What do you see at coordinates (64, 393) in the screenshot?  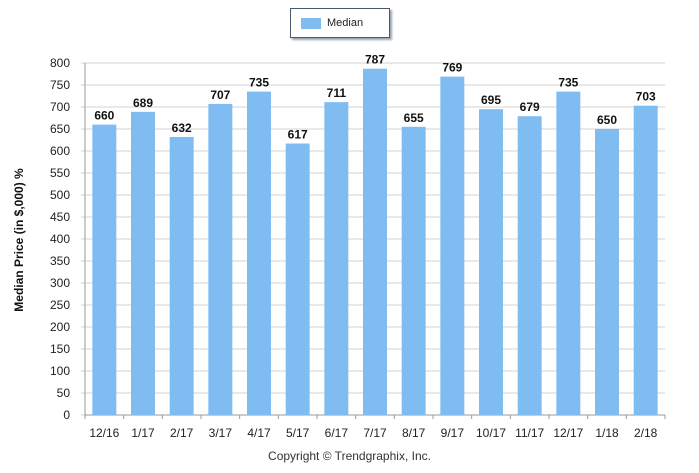 I see `y-tick-label: 50` at bounding box center [64, 393].